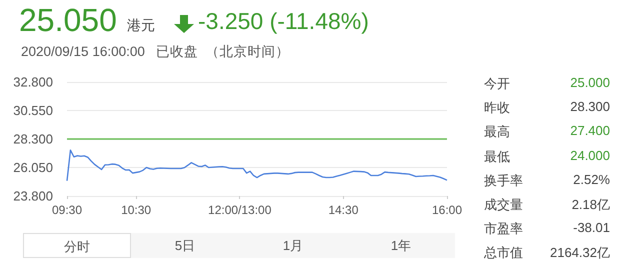 This screenshot has height=274, width=640. I want to click on line-series, so click(257, 165).